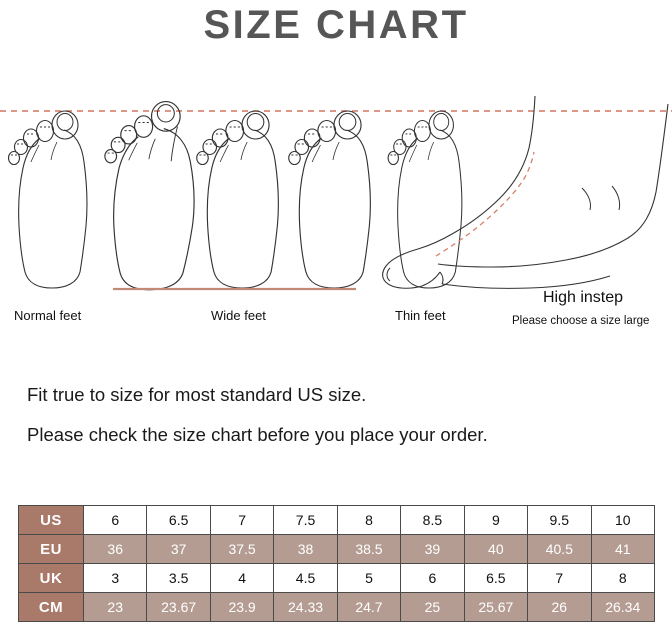  I want to click on size-cell: 39, so click(432, 549).